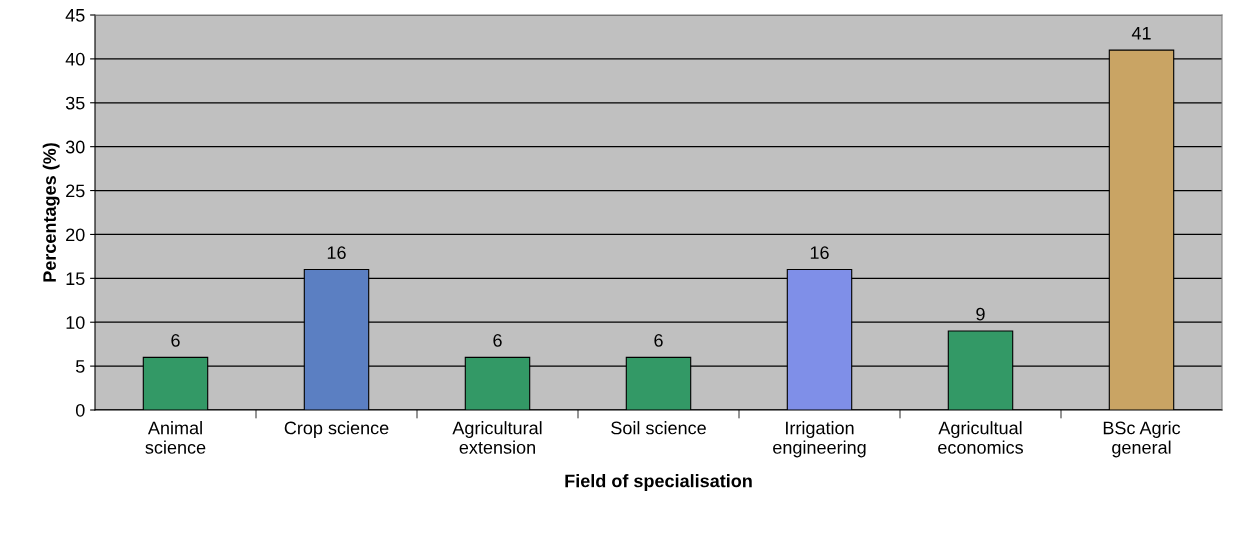 This screenshot has width=1234, height=537. What do you see at coordinates (819, 439) in the screenshot?
I see `x-tick-label: Irrigation engineering` at bounding box center [819, 439].